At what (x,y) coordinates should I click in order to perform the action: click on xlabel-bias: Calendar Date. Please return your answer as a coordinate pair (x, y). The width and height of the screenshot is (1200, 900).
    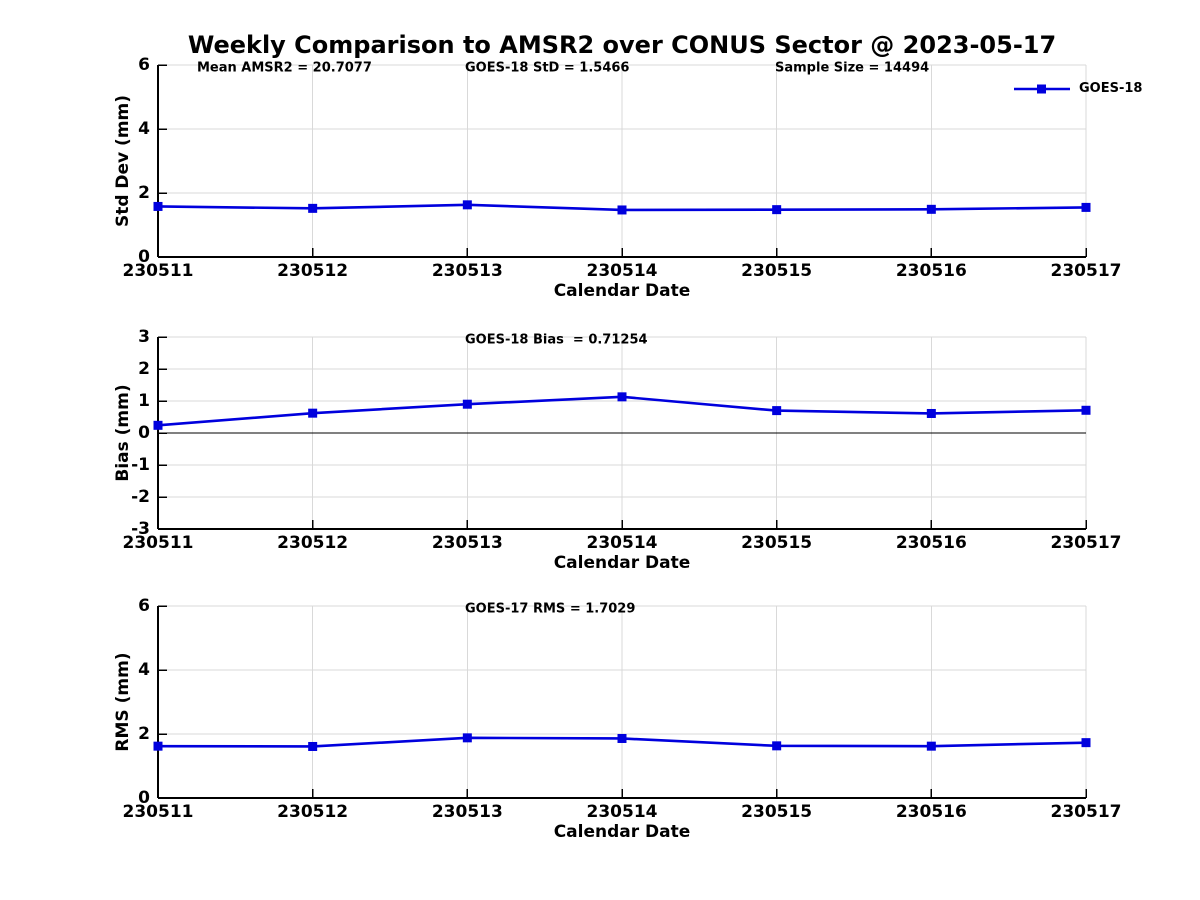
    Looking at the image, I should click on (622, 563).